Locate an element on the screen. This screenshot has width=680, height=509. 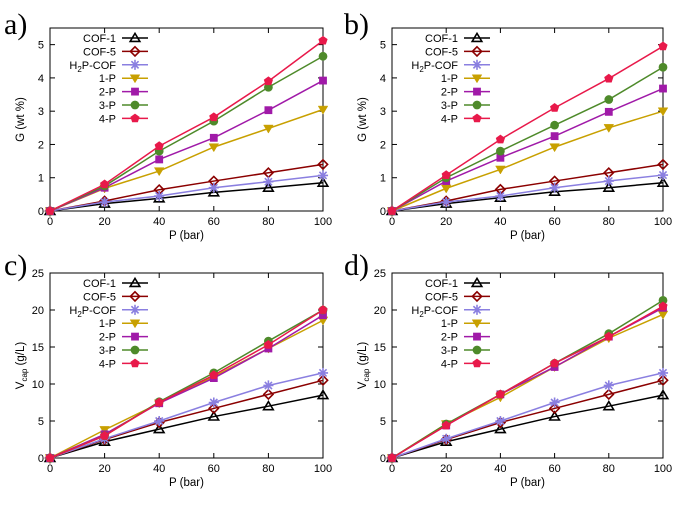
y-tick-label: 3 is located at coordinates (41, 112).